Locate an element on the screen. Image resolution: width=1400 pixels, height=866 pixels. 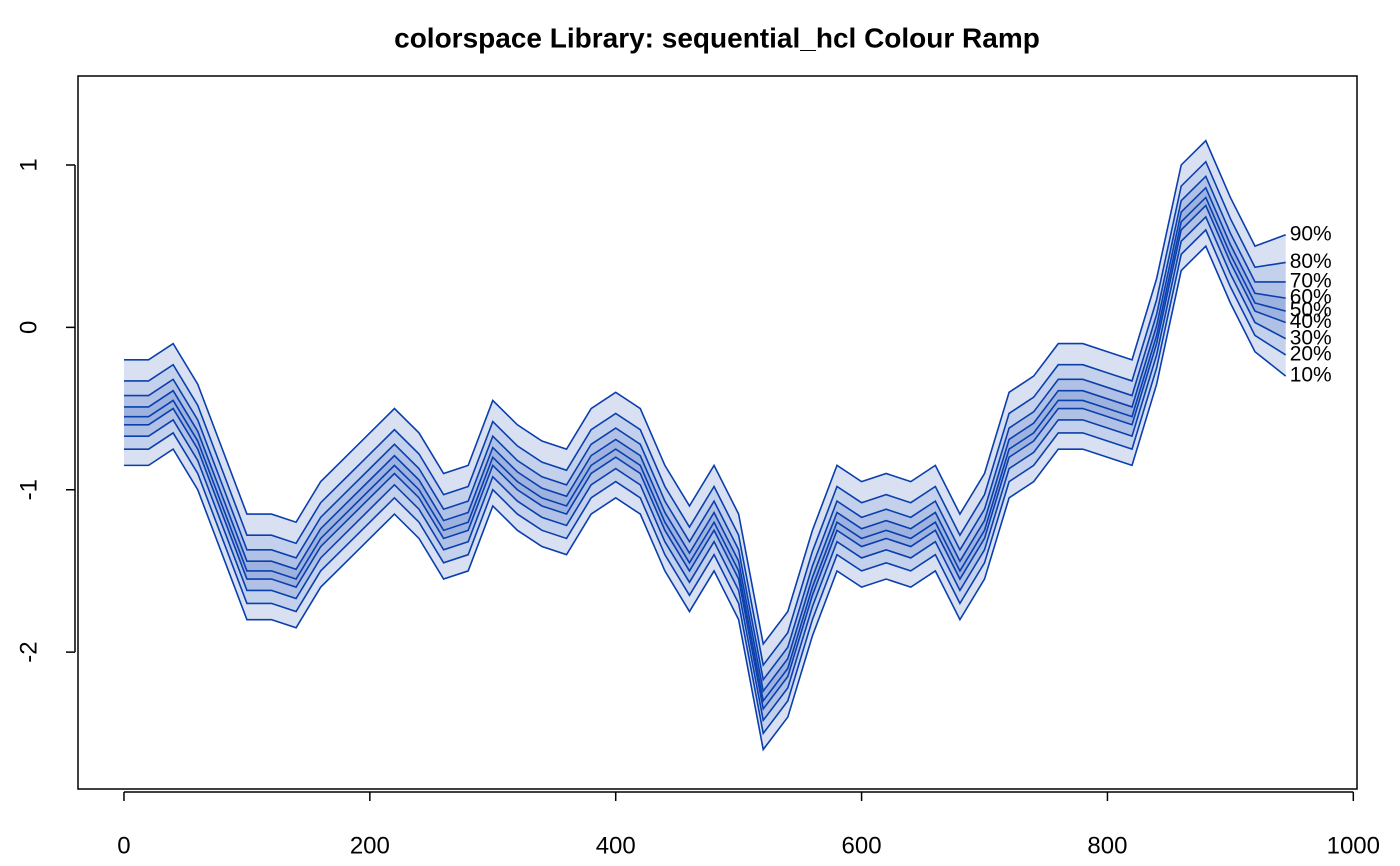
x-tick-label: 0 is located at coordinates (123, 845).